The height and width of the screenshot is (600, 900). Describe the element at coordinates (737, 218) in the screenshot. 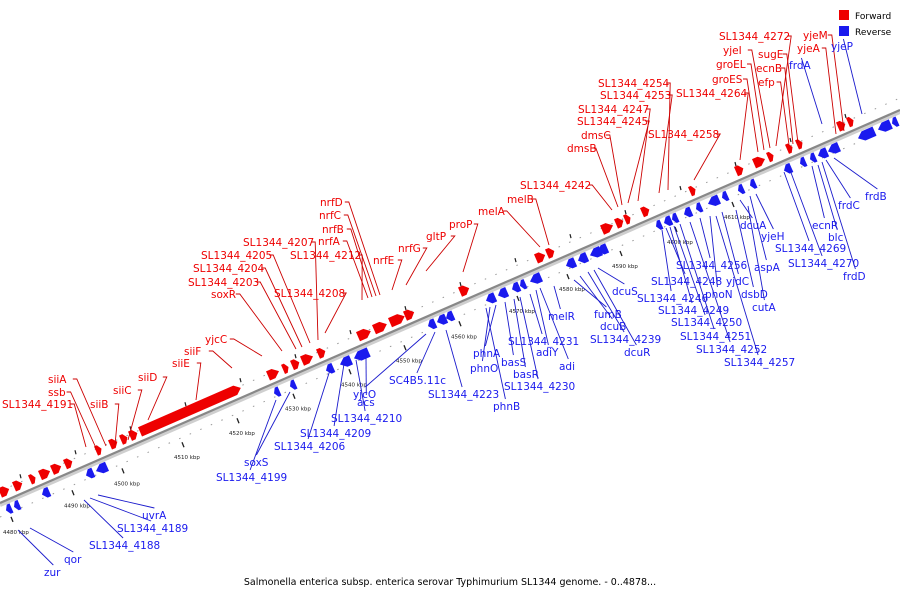

I see `scale-tick-label: 4610 kbp` at that location.